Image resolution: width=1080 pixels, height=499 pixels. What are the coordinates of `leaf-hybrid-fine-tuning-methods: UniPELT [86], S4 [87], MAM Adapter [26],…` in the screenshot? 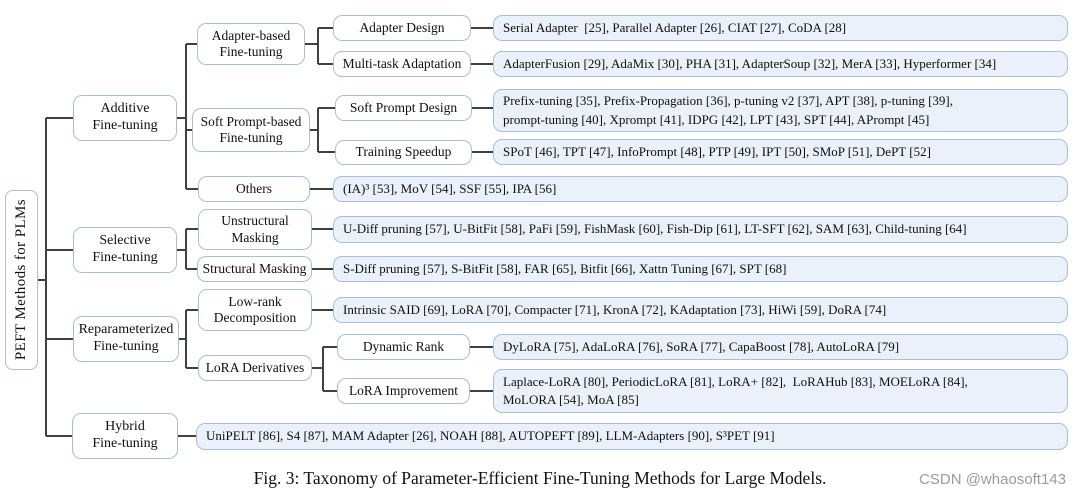 It's located at (632, 436).